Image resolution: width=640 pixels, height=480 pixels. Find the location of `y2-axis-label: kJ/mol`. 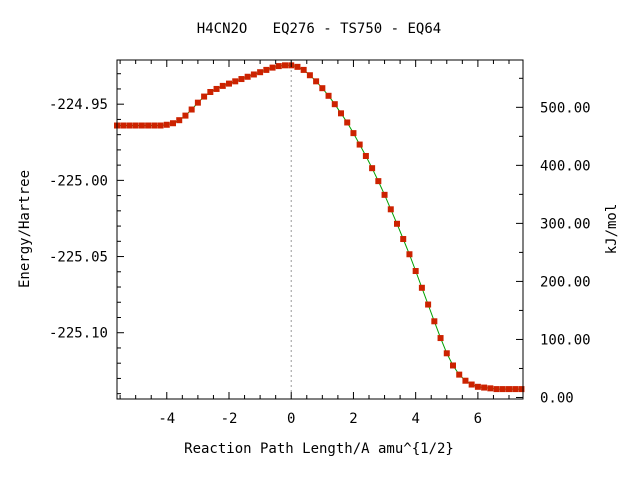

y2-axis-label: kJ/mol is located at coordinates (612, 229).